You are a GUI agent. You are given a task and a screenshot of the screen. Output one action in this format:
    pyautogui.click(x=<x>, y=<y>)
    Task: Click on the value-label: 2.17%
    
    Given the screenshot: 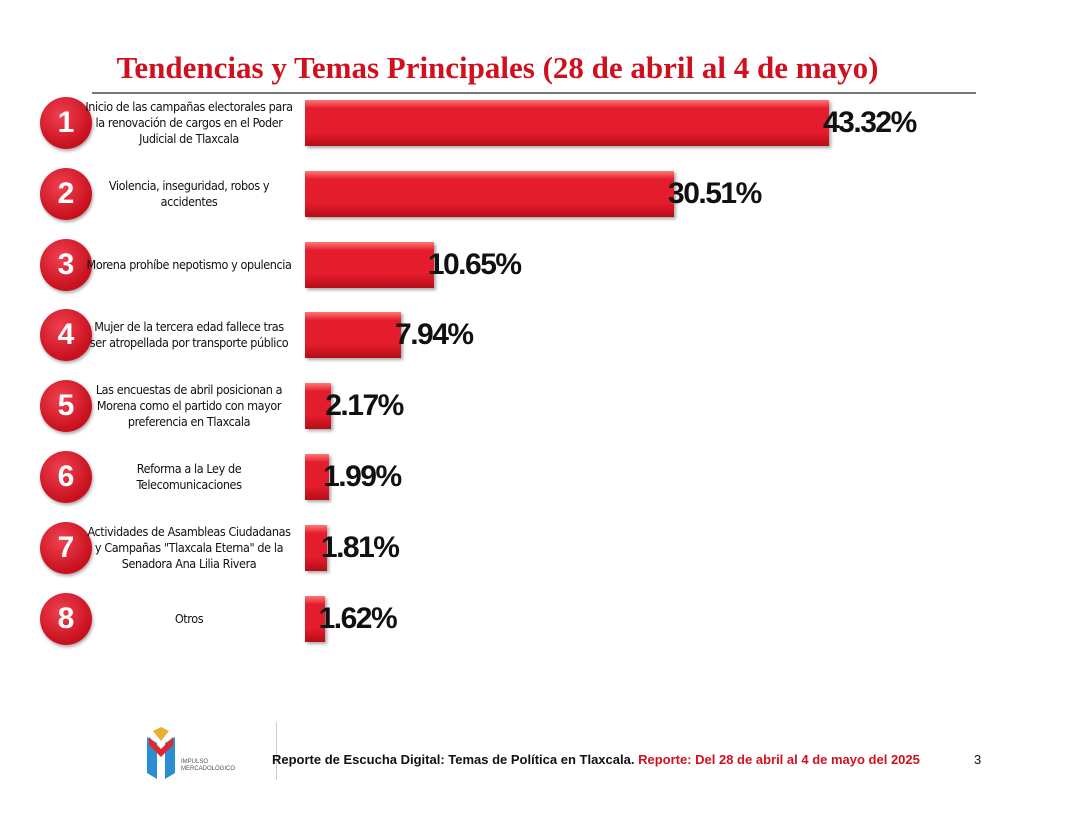 What is the action you would take?
    pyautogui.click(x=364, y=406)
    